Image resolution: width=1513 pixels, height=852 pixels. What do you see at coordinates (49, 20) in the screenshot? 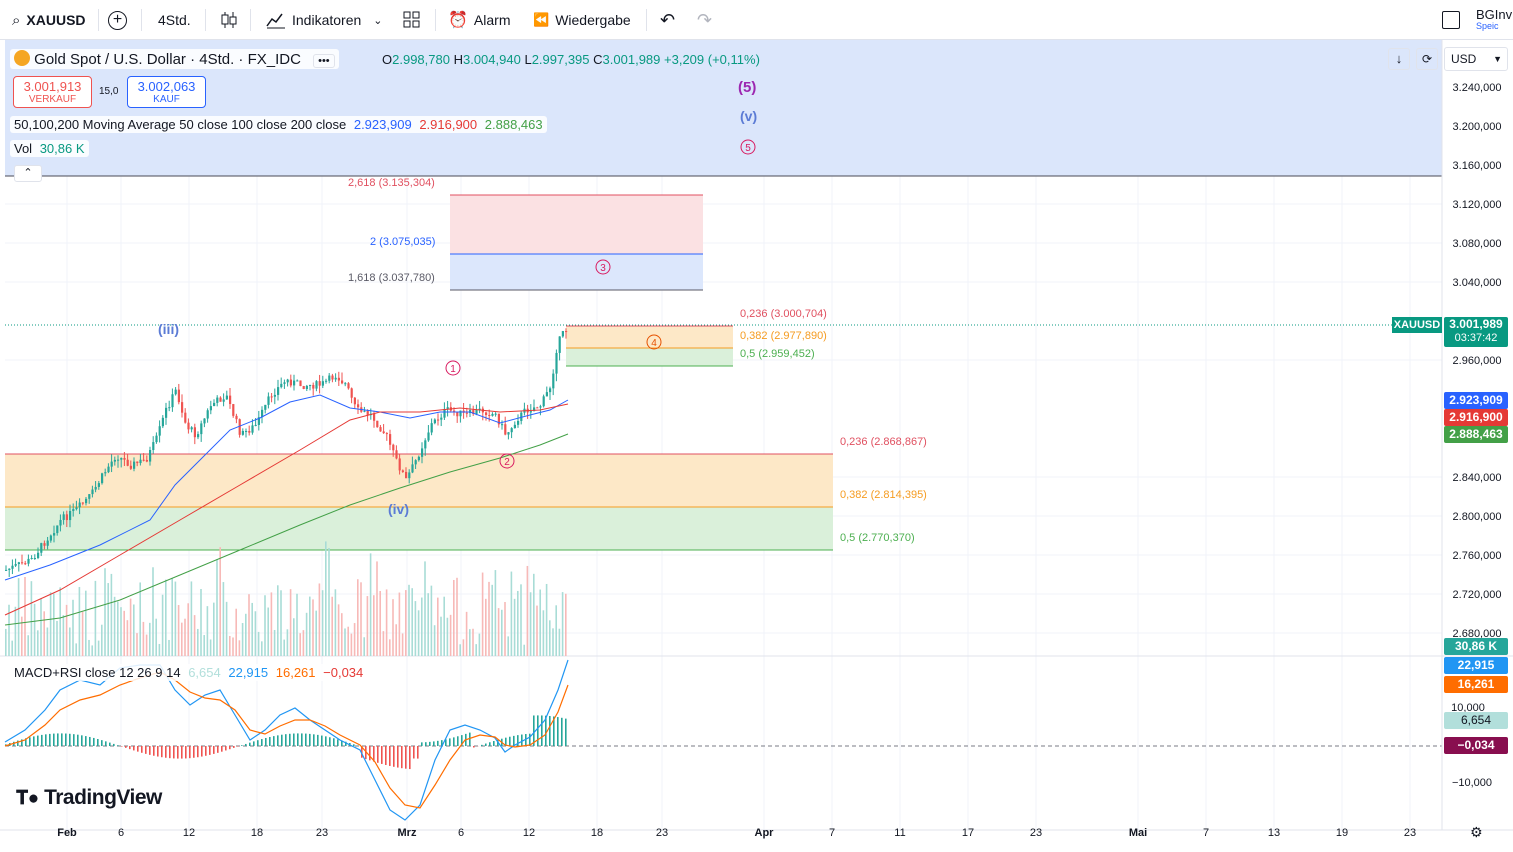
I see `symbol-search: ⌕ XAUUSD` at bounding box center [49, 20].